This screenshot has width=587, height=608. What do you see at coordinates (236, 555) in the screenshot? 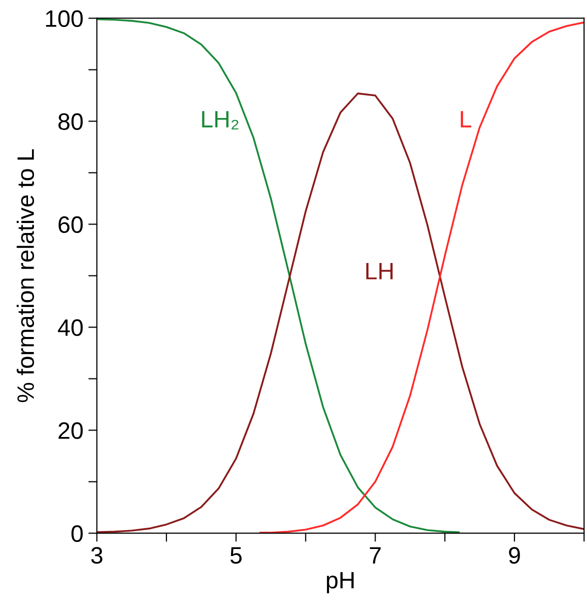
I see `x-tick-label: 5` at bounding box center [236, 555].